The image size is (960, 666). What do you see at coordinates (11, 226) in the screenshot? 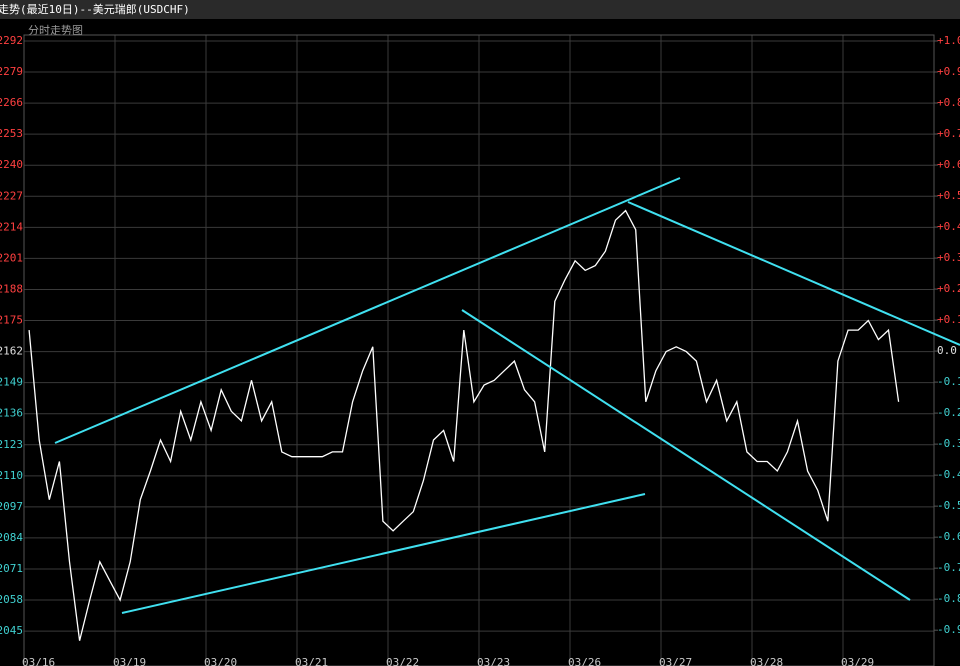
I see `y-tick-label: 1.2214` at bounding box center [11, 226].